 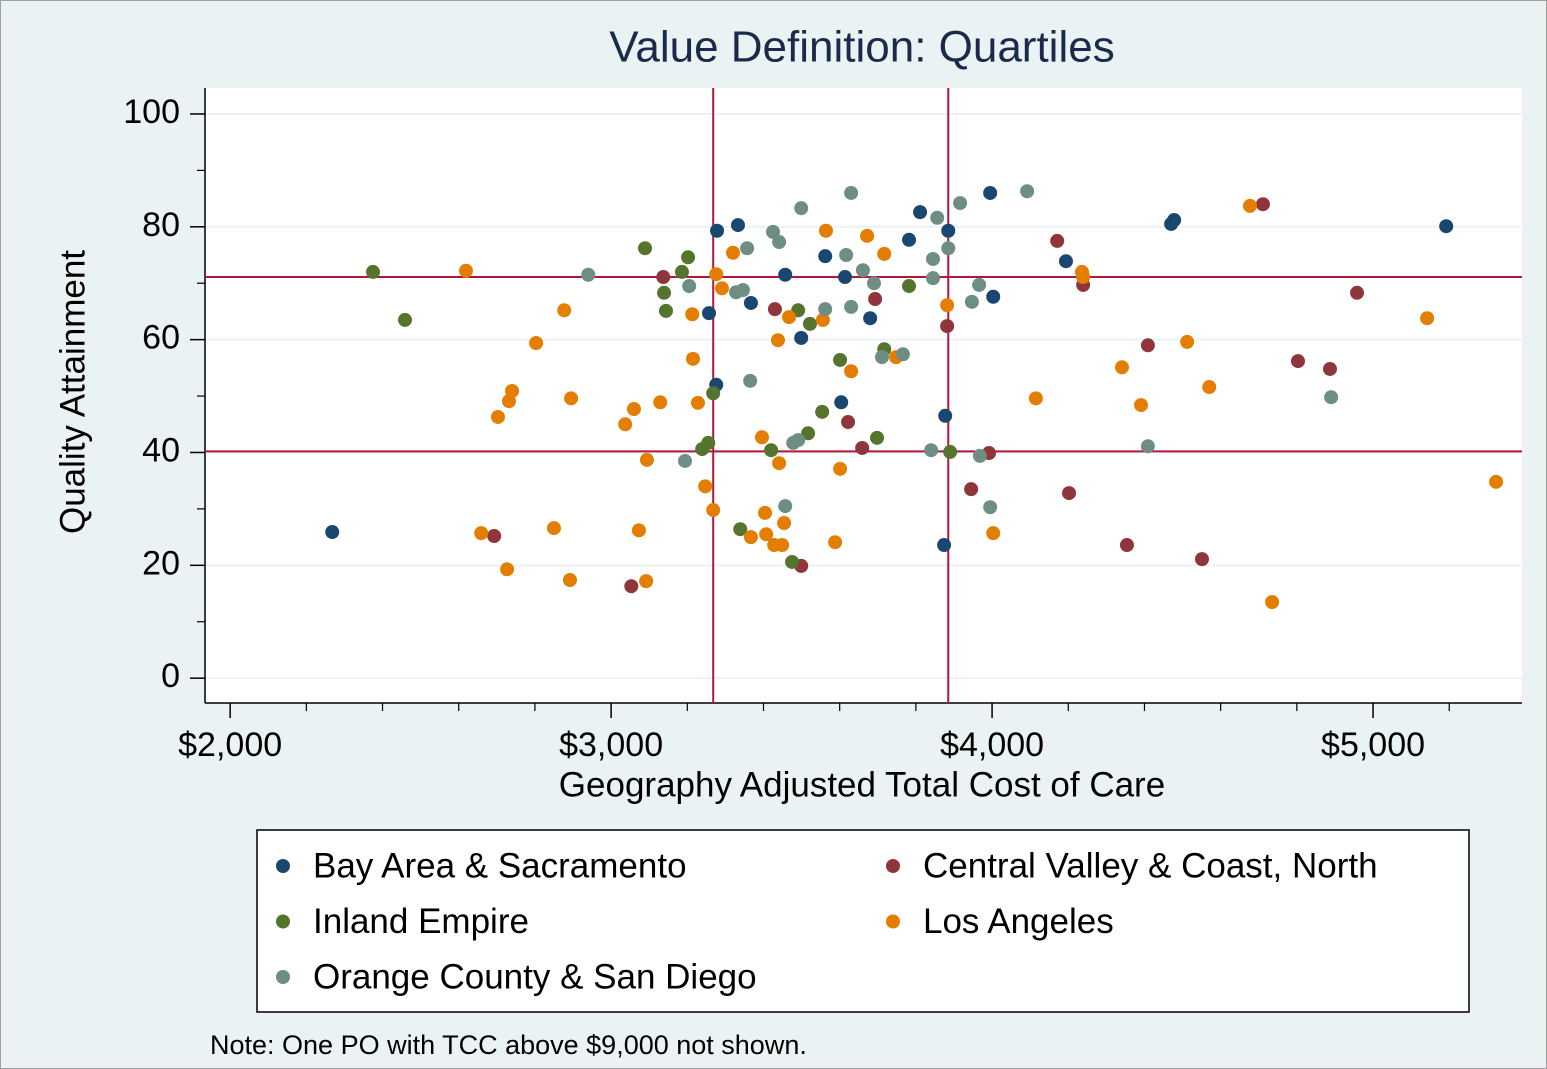 What do you see at coordinates (1373, 745) in the screenshot?
I see `x-tick-label: $5,000` at bounding box center [1373, 745].